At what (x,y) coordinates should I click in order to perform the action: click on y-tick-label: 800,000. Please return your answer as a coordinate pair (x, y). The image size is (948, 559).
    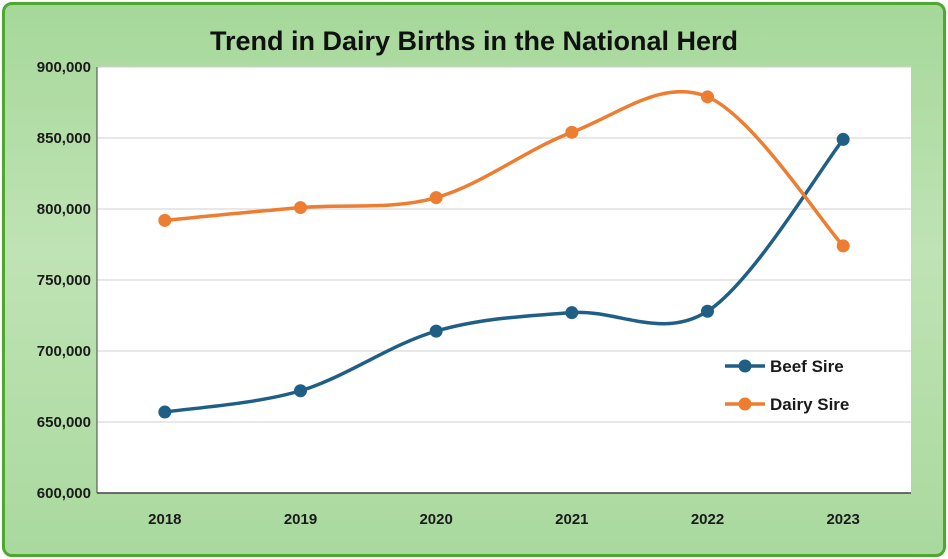
    Looking at the image, I should click on (64, 209).